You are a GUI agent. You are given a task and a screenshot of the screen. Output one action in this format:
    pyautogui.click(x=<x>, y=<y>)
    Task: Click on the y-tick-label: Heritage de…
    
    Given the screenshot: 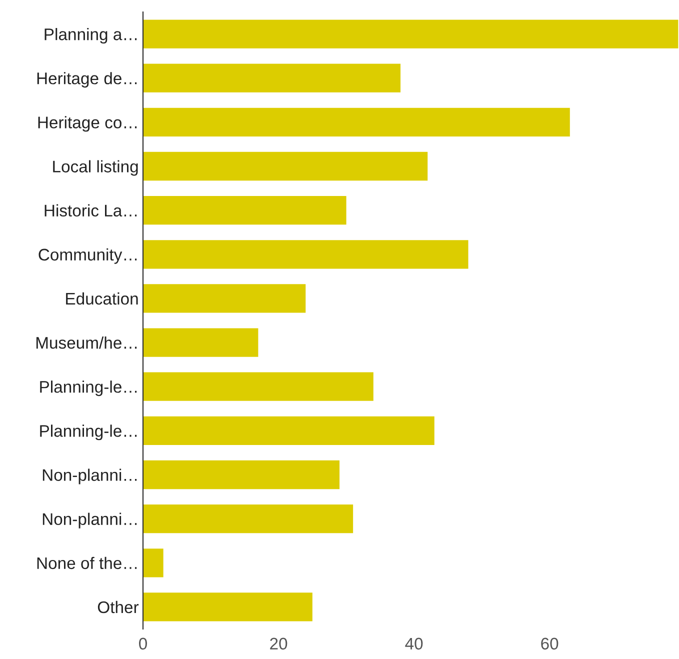 What is the action you would take?
    pyautogui.click(x=87, y=80)
    